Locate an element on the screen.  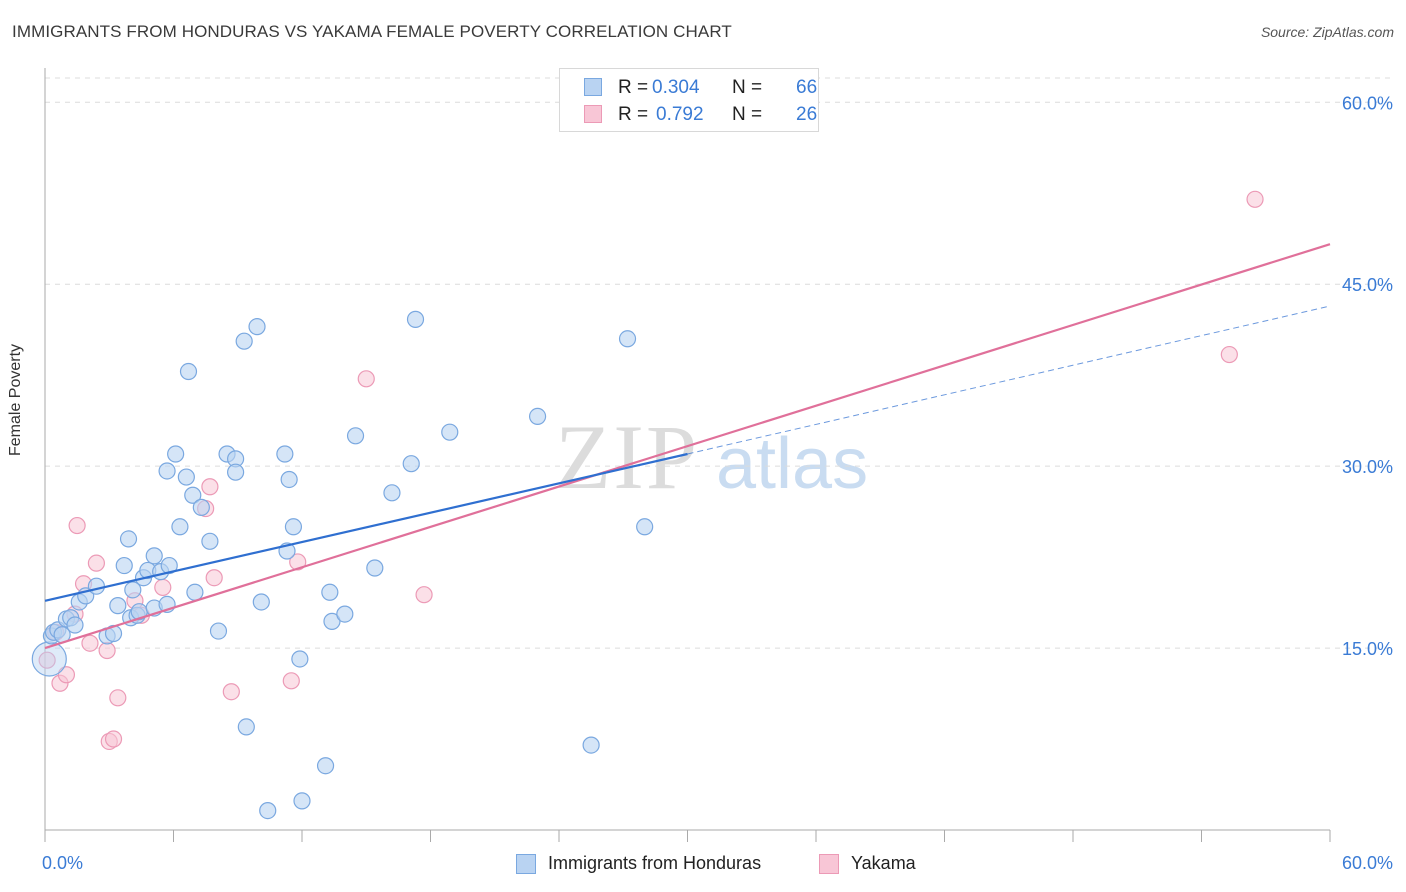
x-tick-label-min: 0.0% is located at coordinates (62, 863).